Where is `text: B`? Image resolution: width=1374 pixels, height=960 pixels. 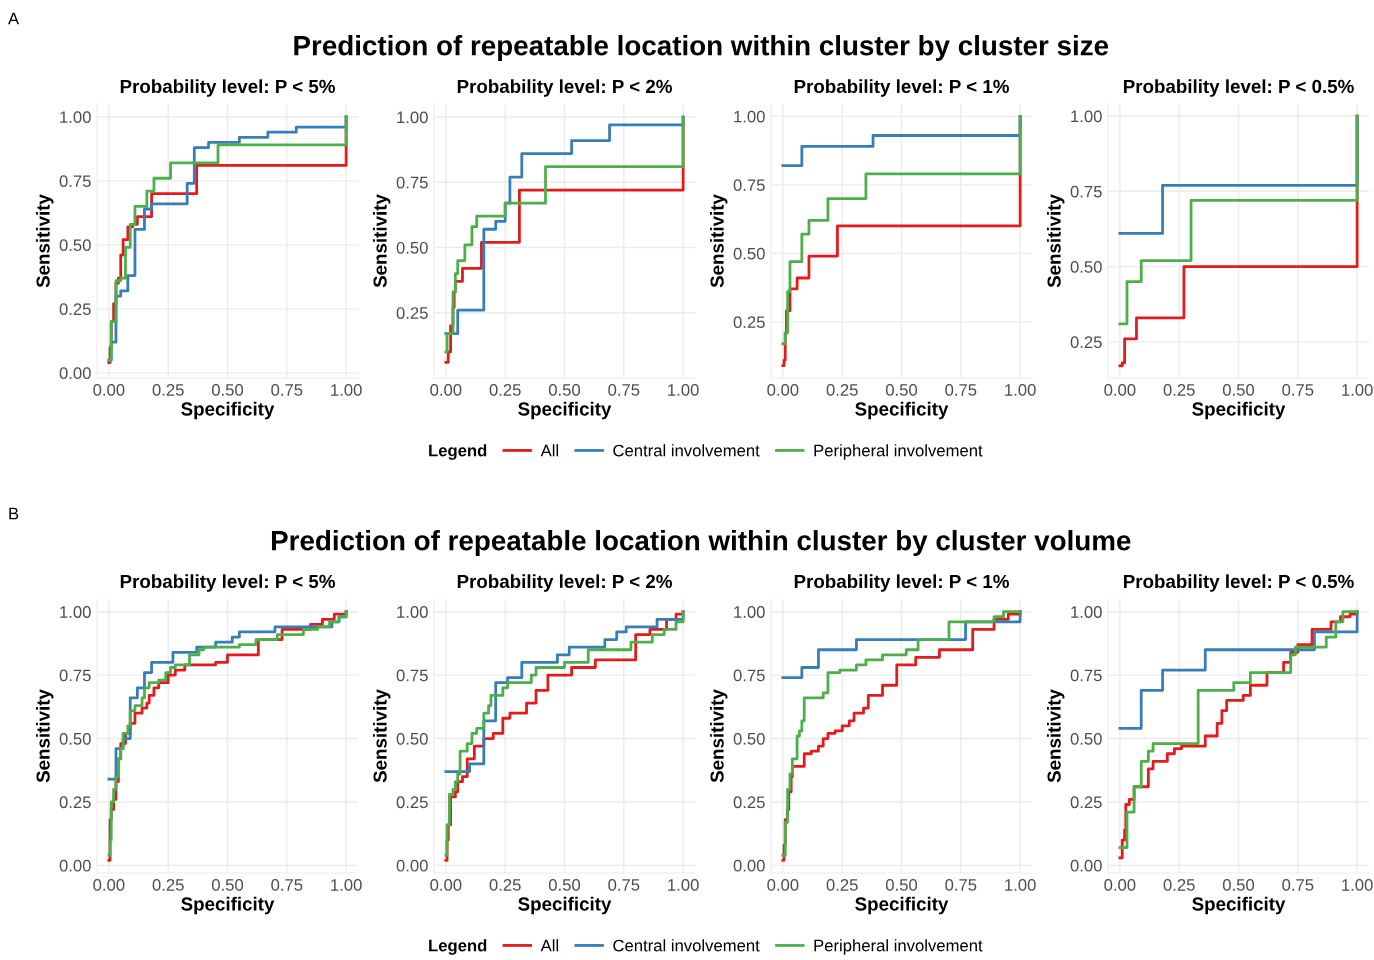 text: B is located at coordinates (14, 513).